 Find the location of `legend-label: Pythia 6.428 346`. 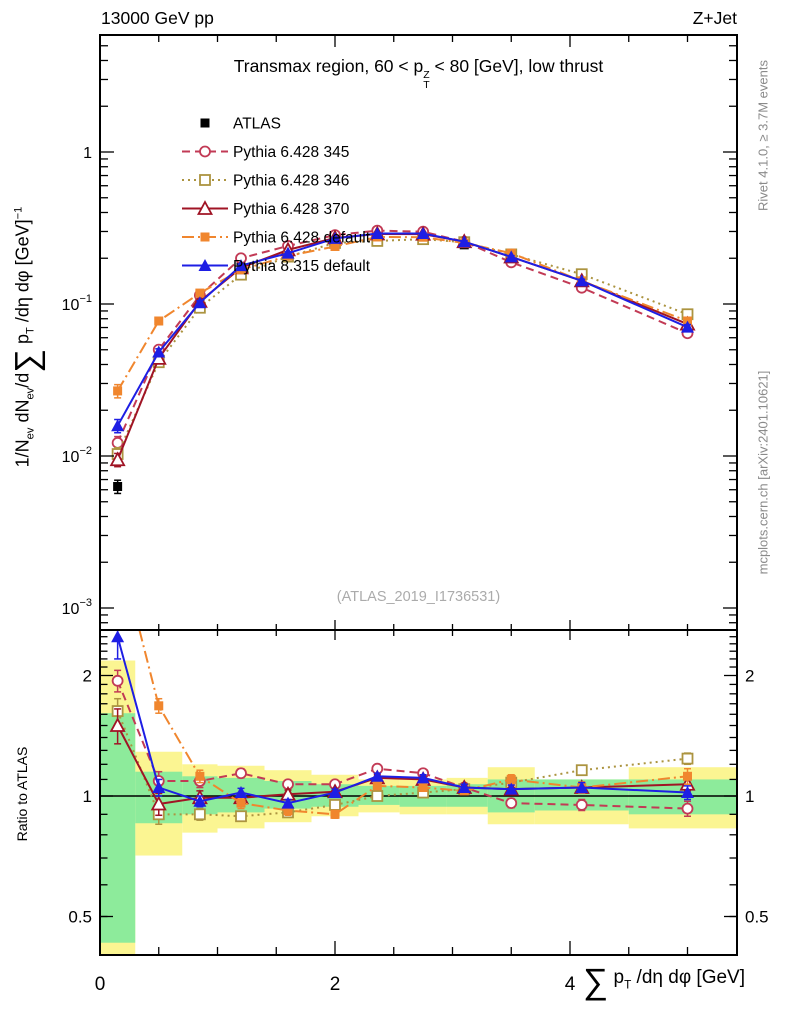

legend-label: Pythia 6.428 346 is located at coordinates (291, 181).